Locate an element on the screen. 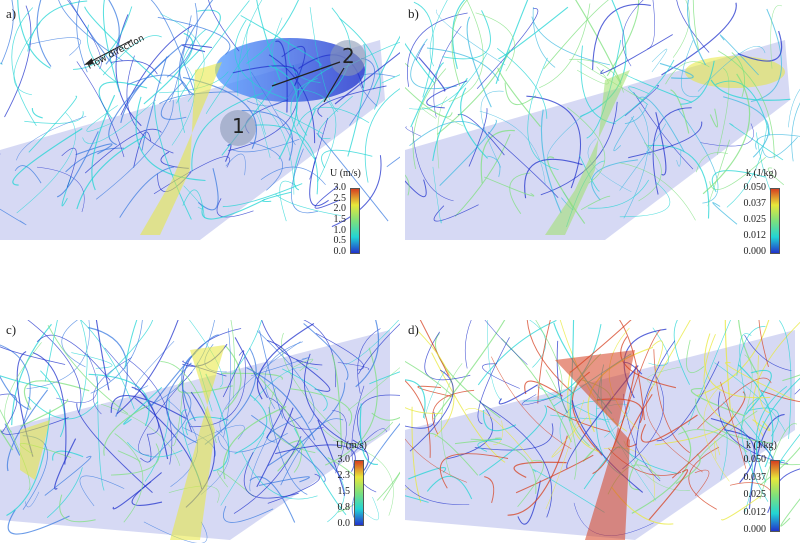 This screenshot has height=543, width=800. arrow-2a is located at coordinates (306, 74).